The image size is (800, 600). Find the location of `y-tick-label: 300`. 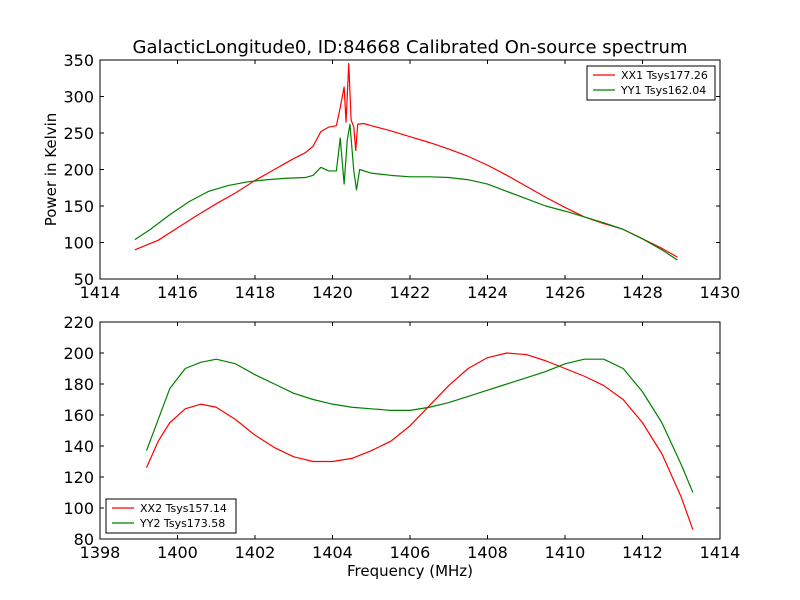

y-tick-label: 300 is located at coordinates (78, 97).